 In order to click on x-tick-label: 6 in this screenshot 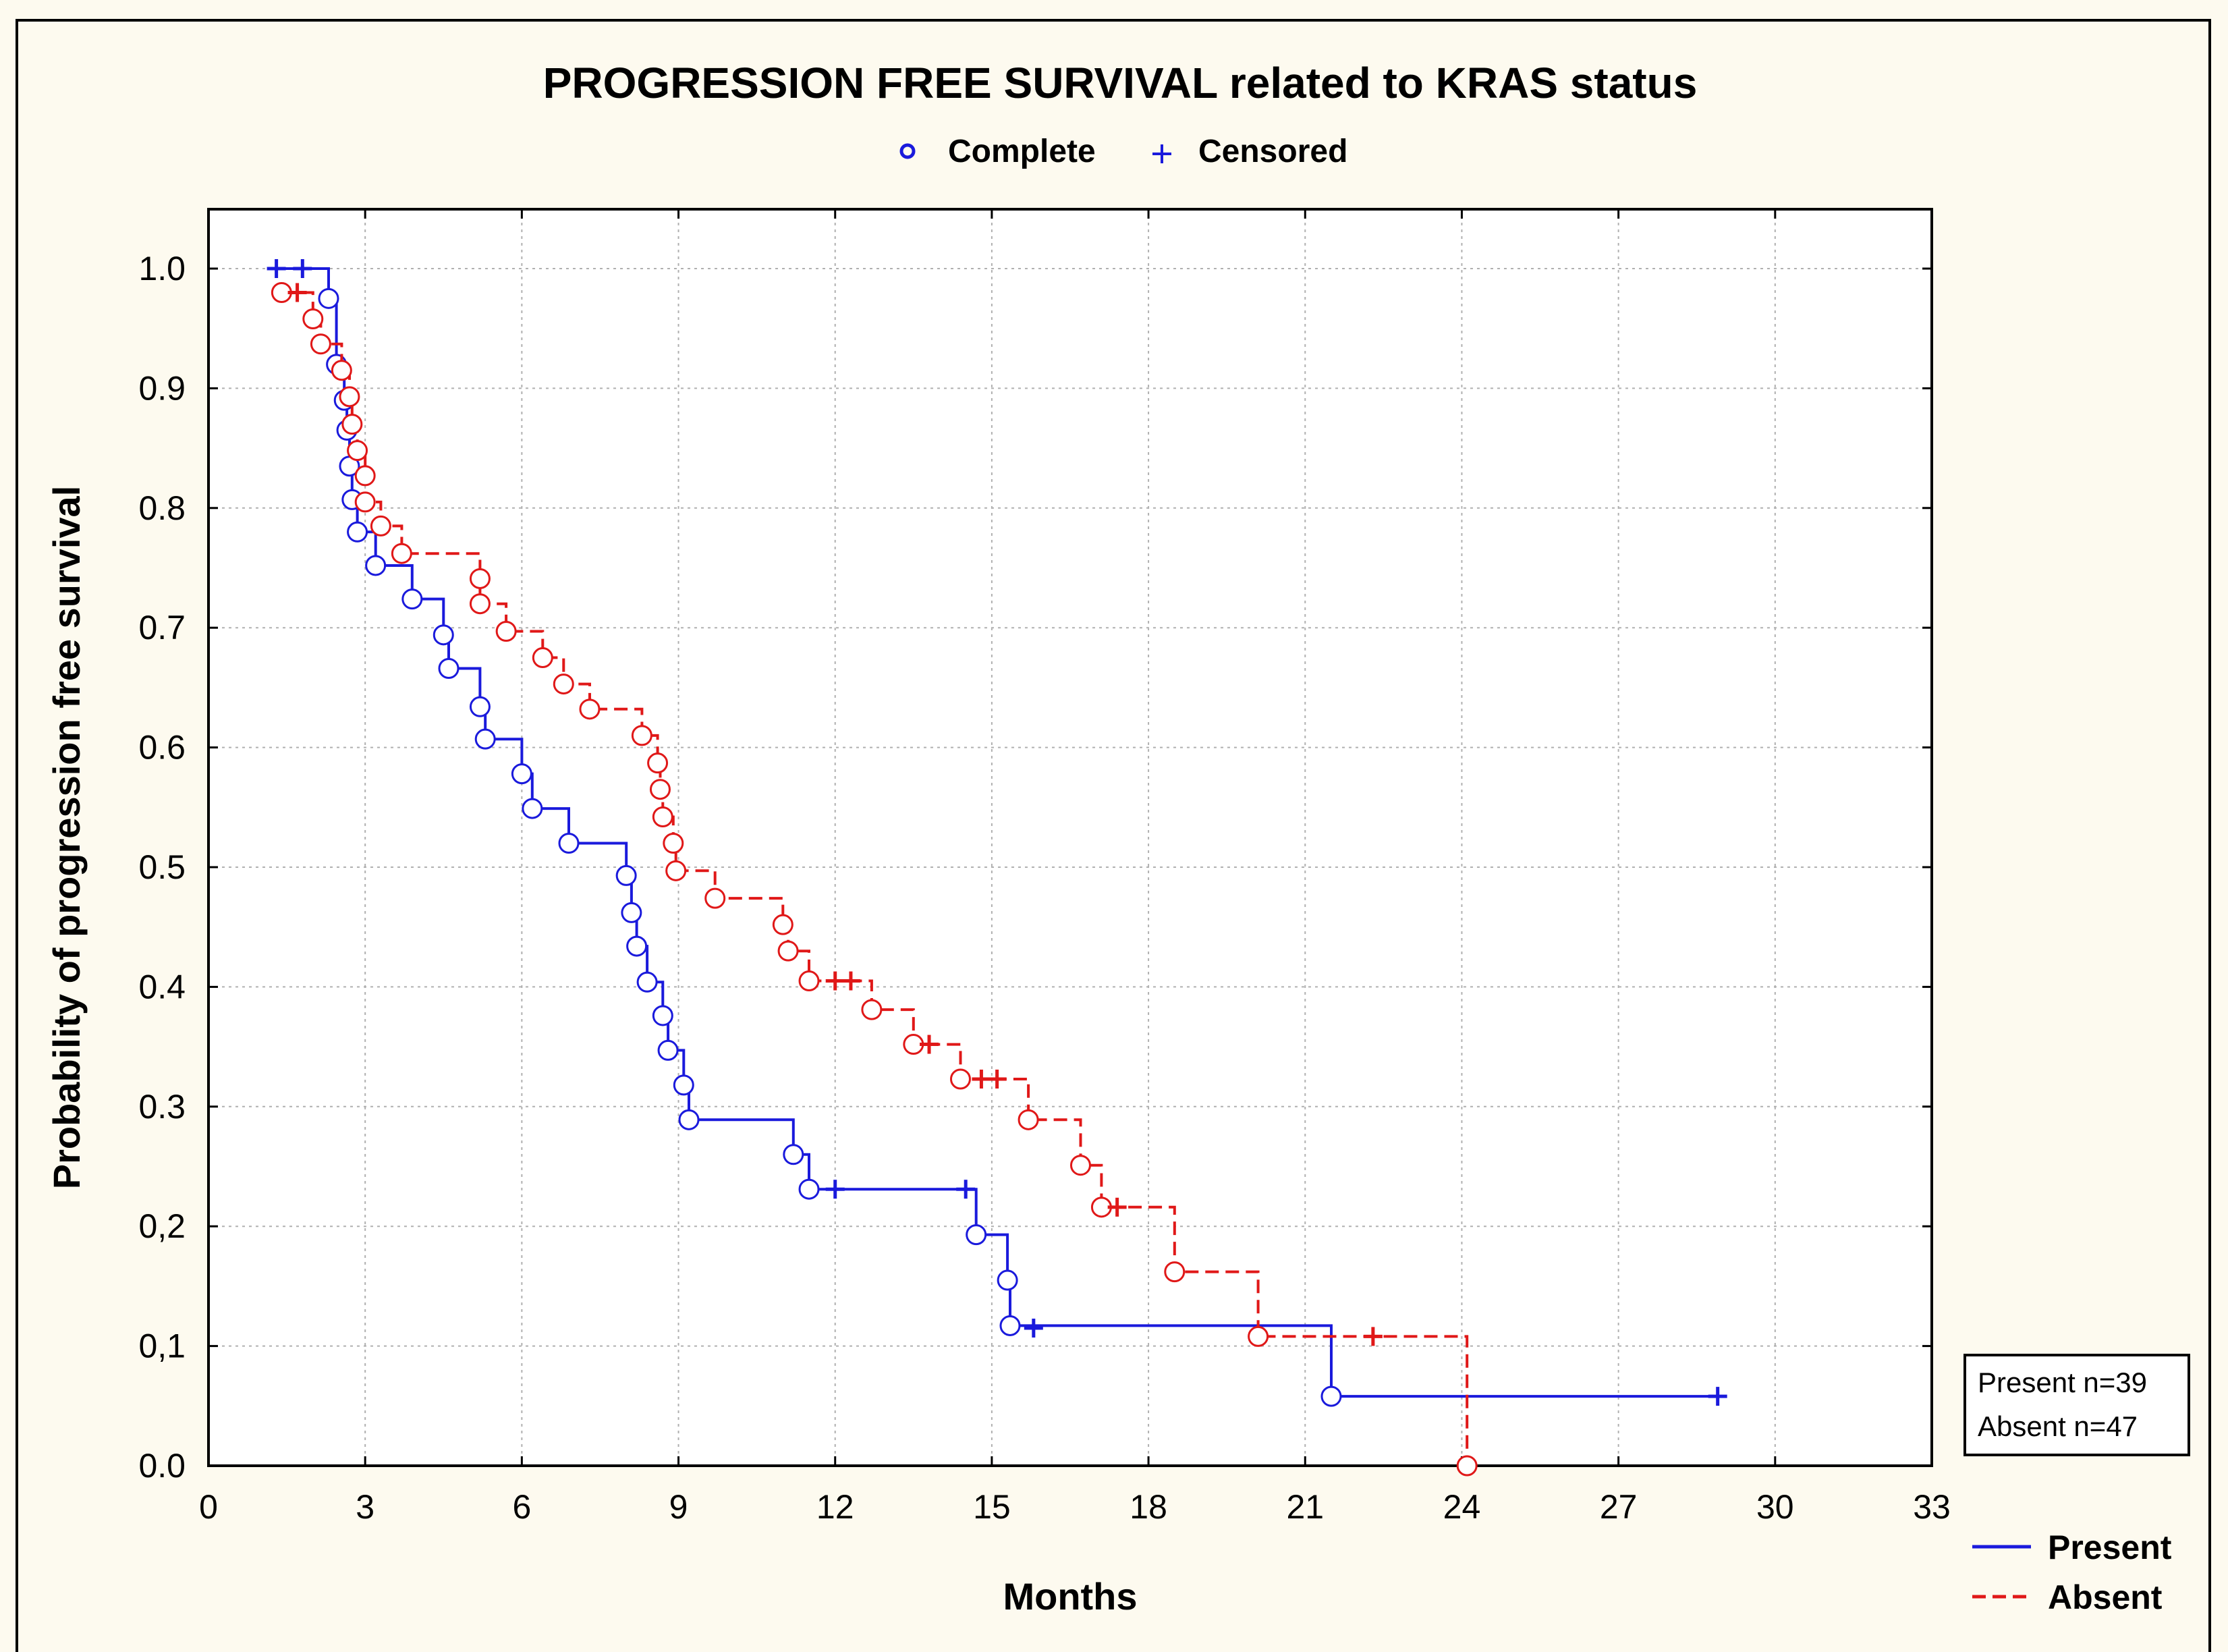, I will do `click(521, 1507)`.